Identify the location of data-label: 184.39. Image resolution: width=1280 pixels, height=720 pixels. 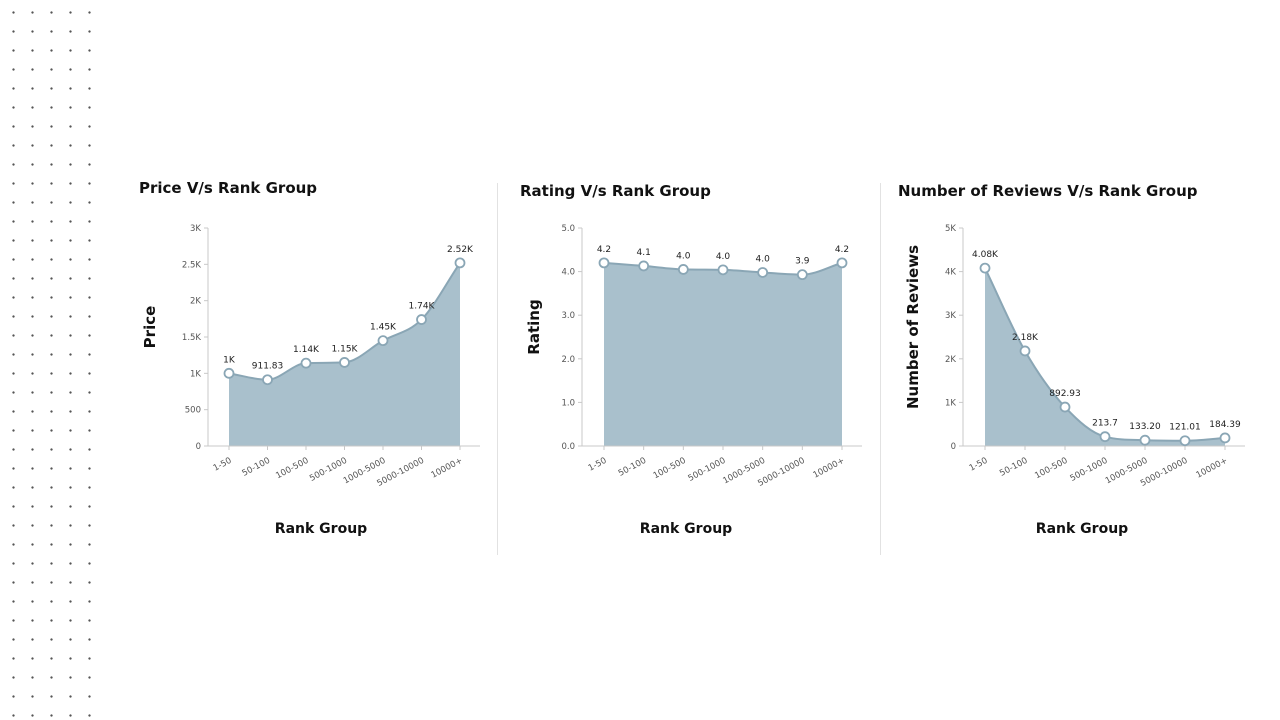
(1225, 425).